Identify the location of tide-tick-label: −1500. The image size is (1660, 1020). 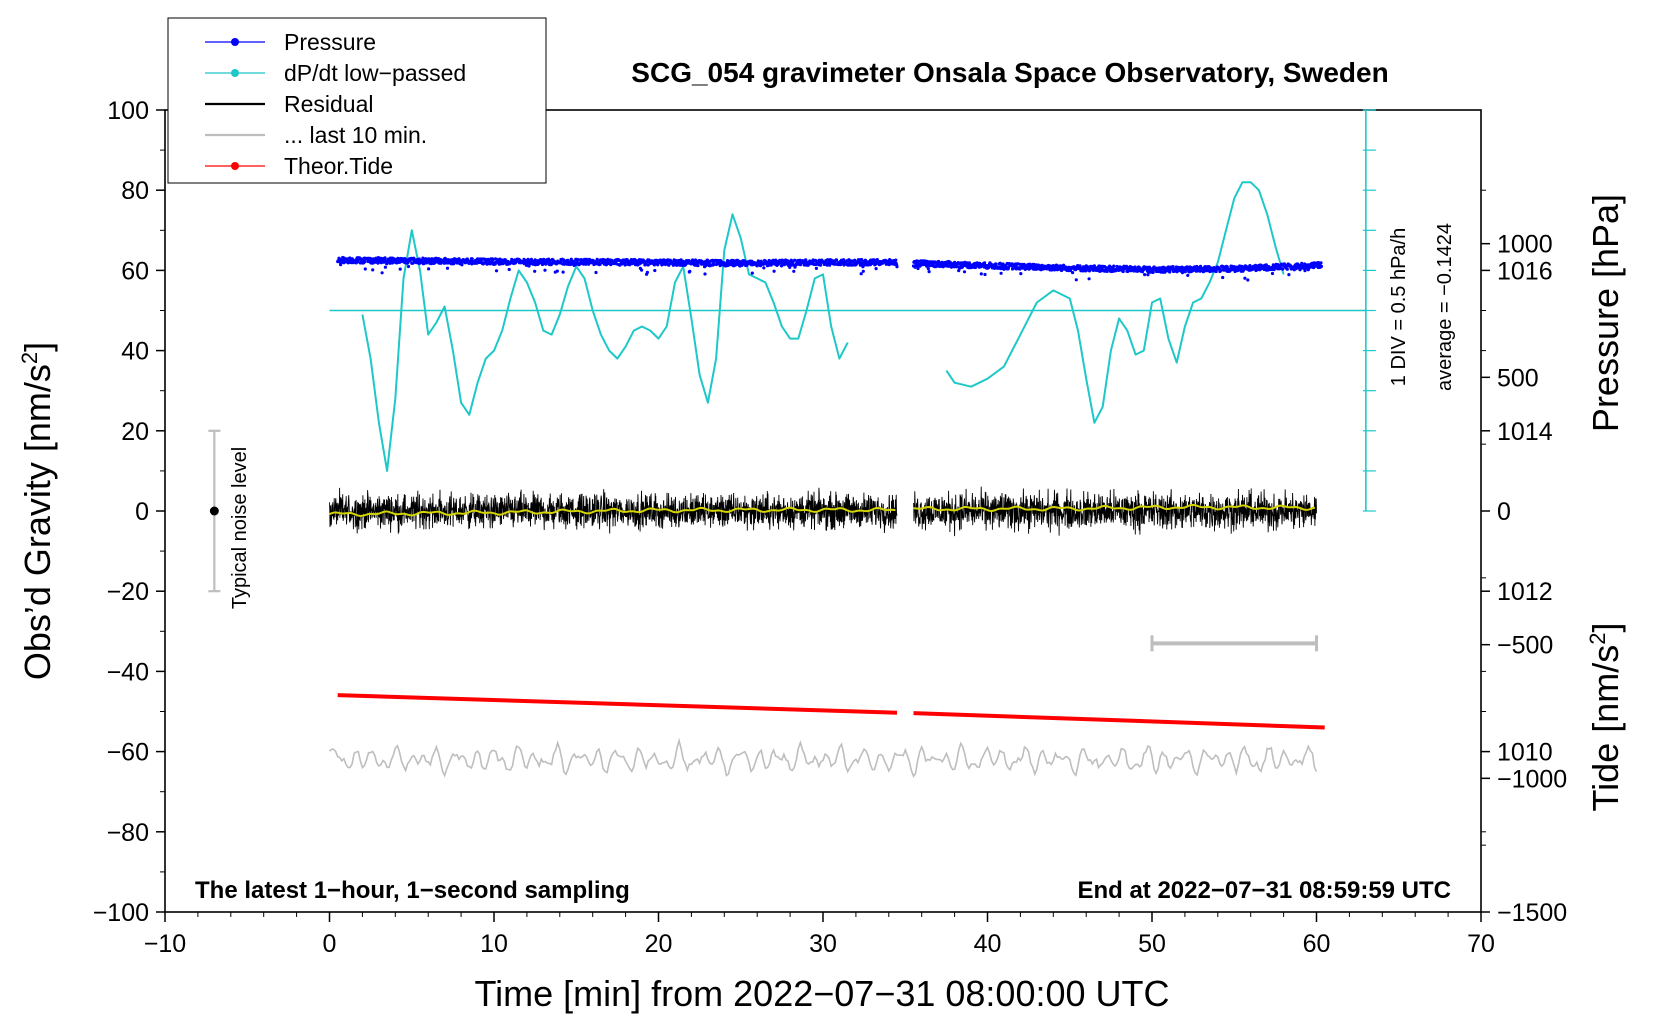
(1532, 913).